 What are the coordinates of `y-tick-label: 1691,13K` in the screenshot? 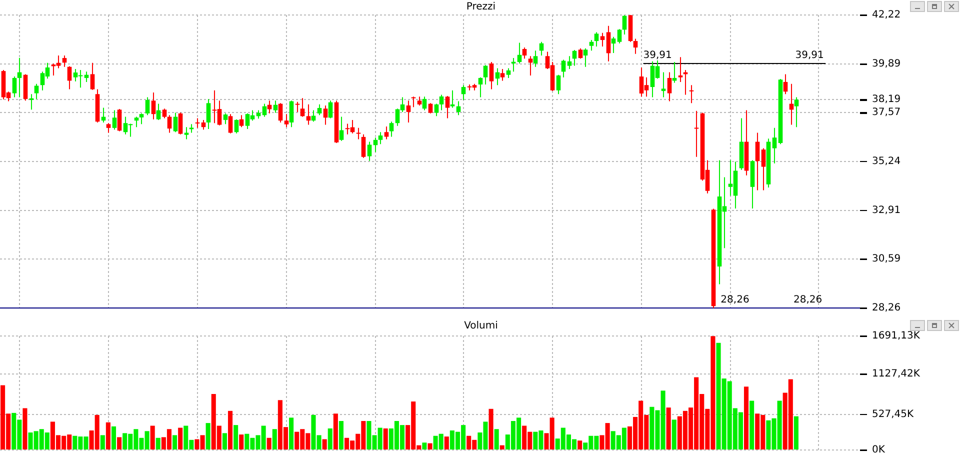 It's located at (896, 336).